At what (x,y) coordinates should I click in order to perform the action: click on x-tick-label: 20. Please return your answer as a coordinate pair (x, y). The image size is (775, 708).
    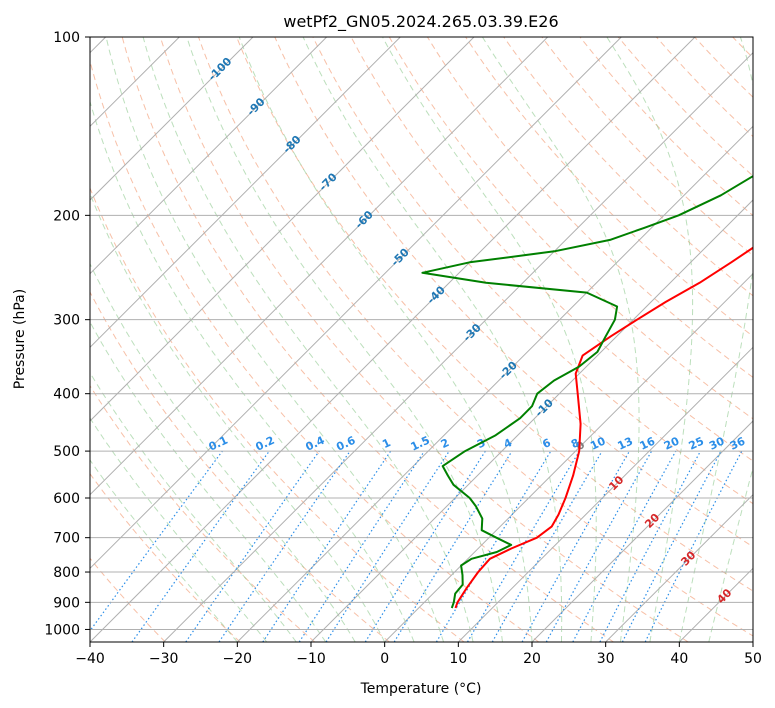
    Looking at the image, I should click on (532, 659).